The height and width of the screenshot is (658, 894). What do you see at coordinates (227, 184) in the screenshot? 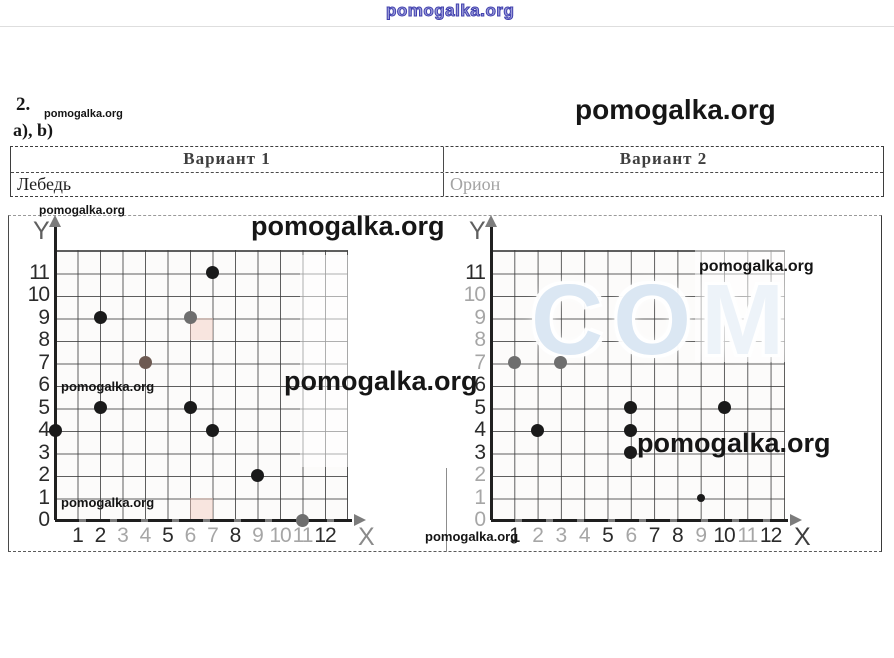
I see `table-cell-swan: Лебедь` at bounding box center [227, 184].